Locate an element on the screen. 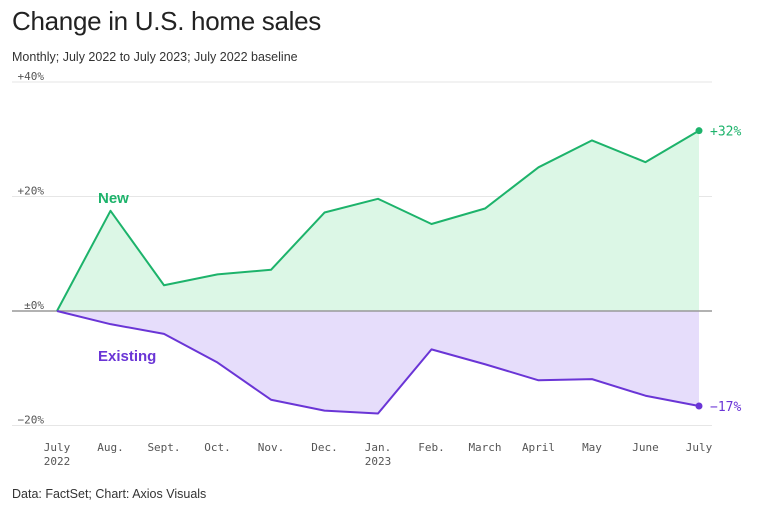 The image size is (773, 515). x-tick-label: Aug. is located at coordinates (110, 447).